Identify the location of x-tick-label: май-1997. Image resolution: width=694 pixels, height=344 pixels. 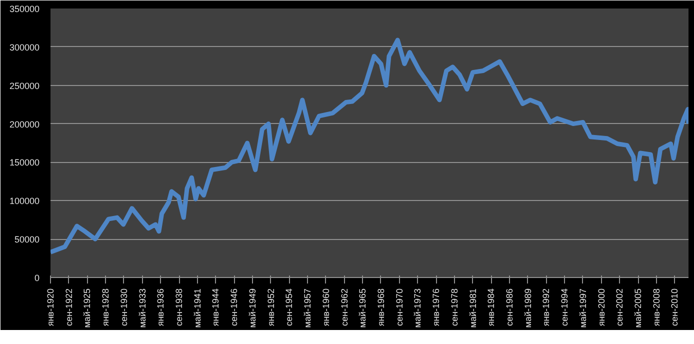
(583, 308).